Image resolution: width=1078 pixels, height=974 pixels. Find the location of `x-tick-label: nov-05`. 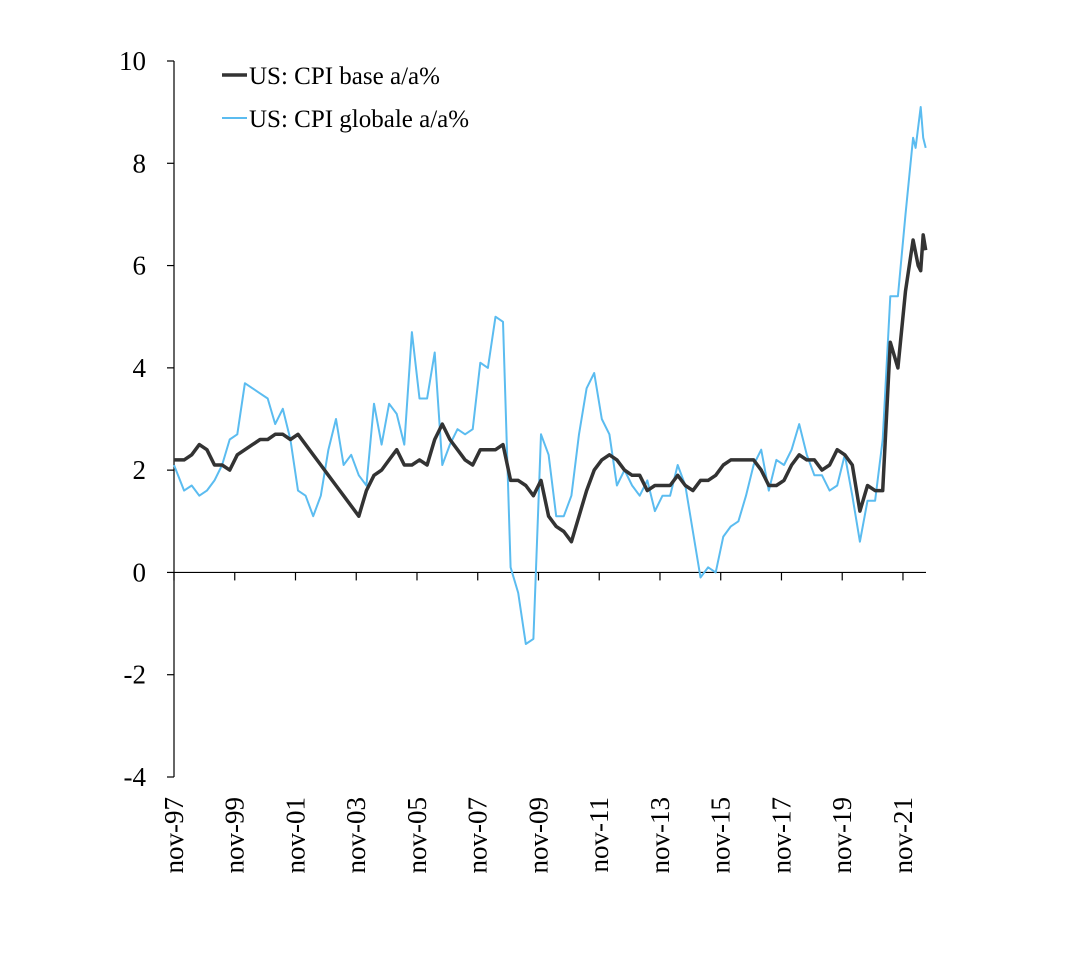

x-tick-label: nov-05 is located at coordinates (417, 835).